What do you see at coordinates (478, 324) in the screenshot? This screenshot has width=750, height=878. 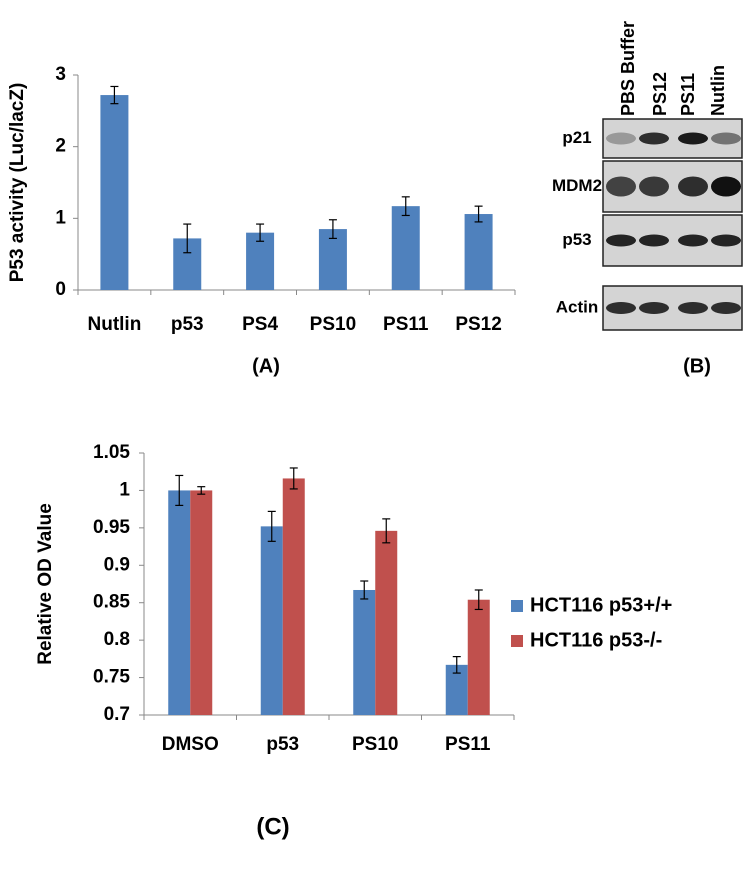 I see `x-tick-label: PS12` at bounding box center [478, 324].